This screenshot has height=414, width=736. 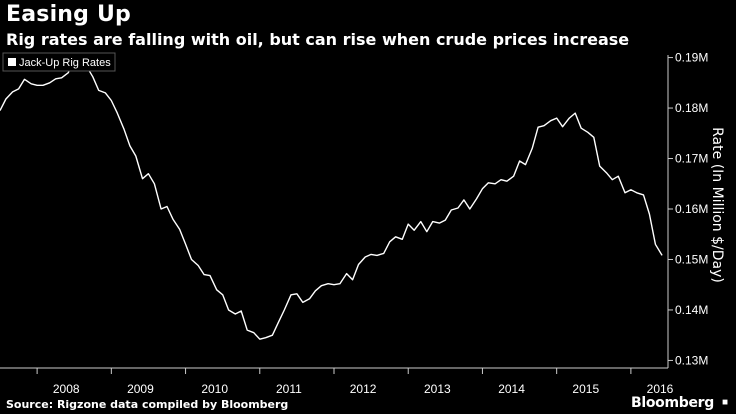 What do you see at coordinates (691, 259) in the screenshot?
I see `y-tick-label: 0.15M` at bounding box center [691, 259].